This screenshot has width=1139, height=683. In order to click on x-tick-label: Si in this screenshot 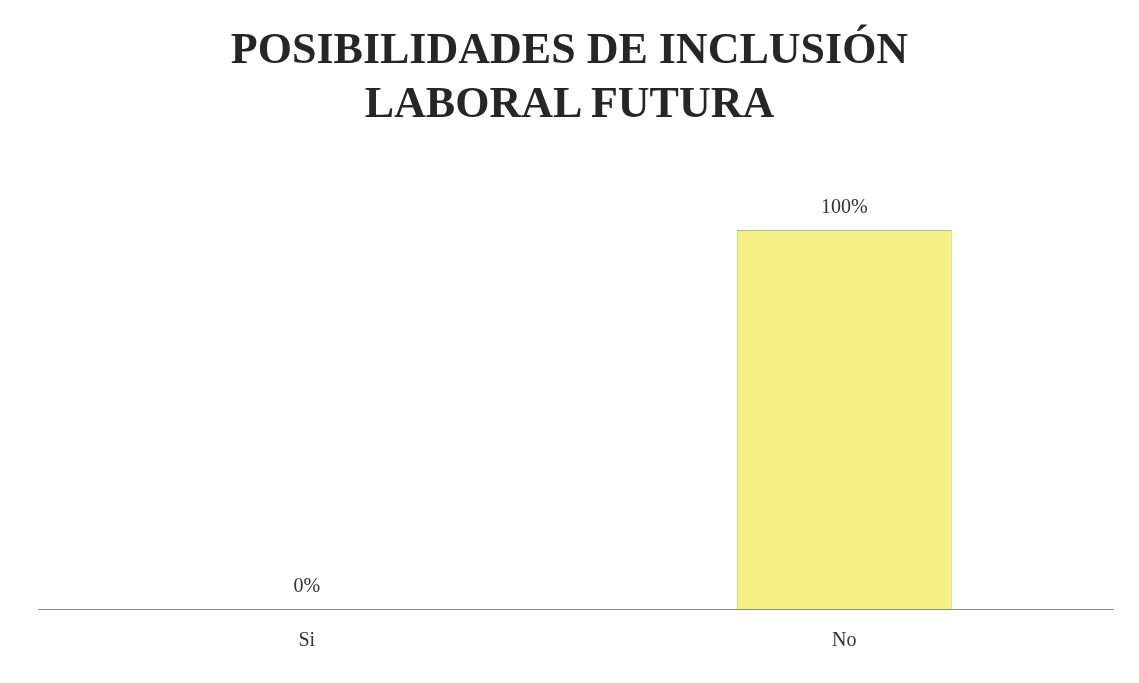, I will do `click(307, 639)`.